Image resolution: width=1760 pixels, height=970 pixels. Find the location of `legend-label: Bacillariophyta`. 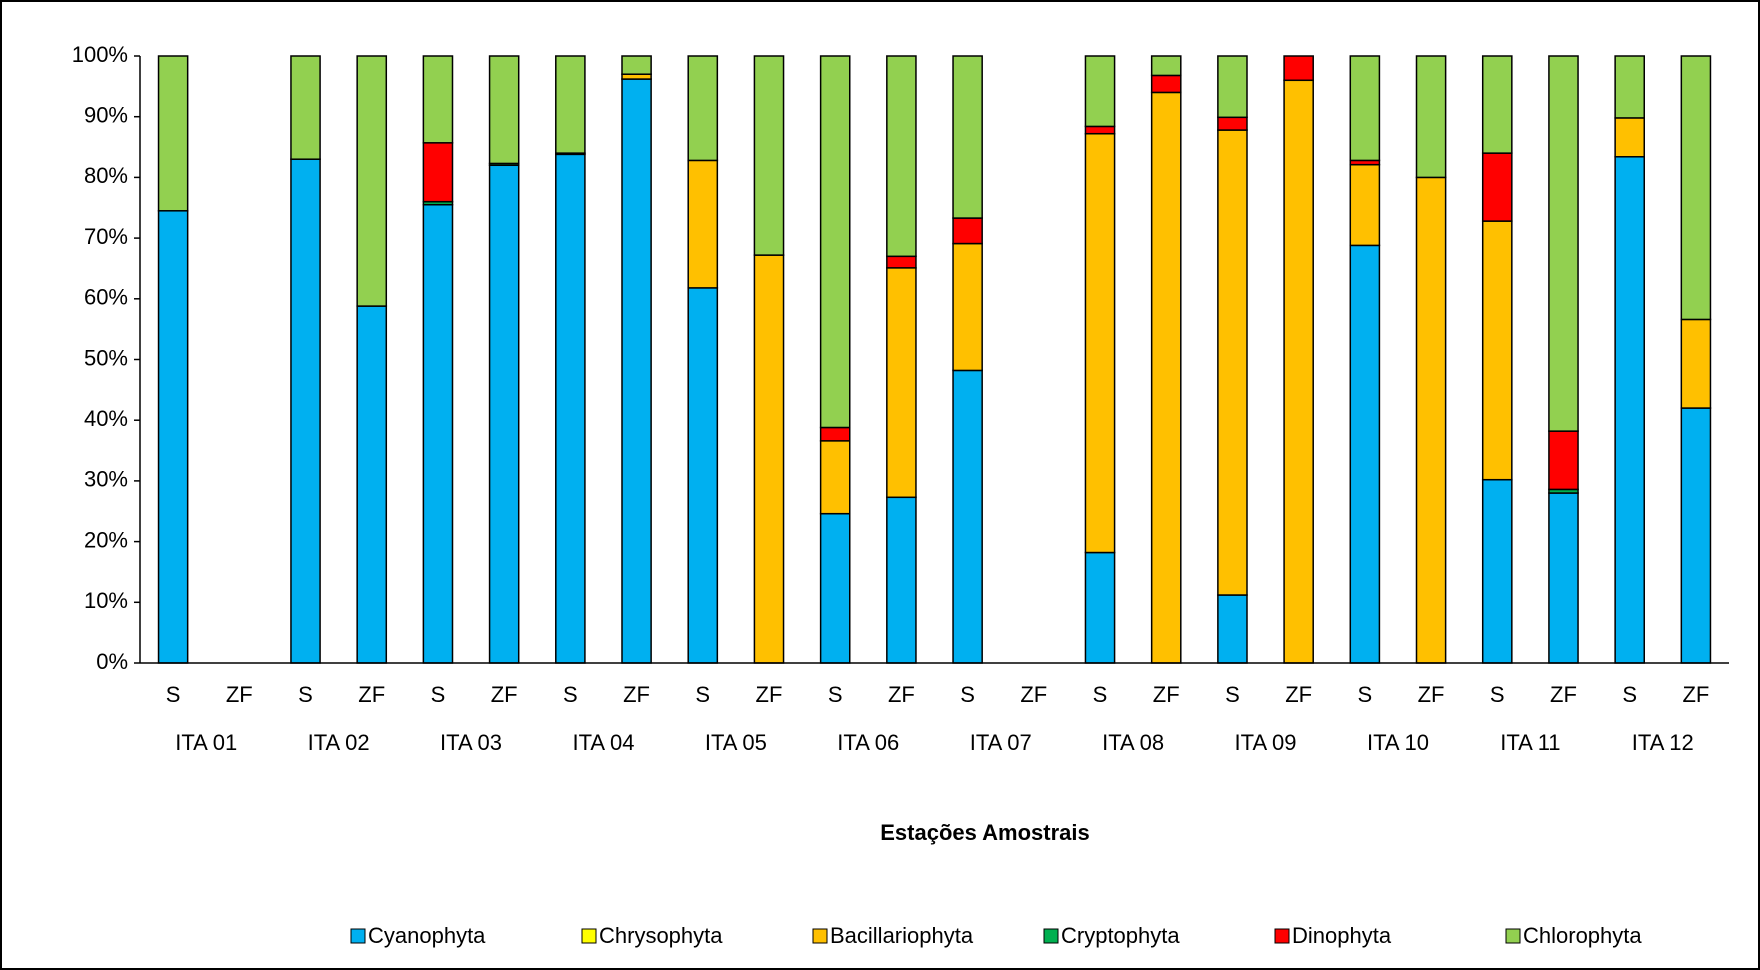

legend-label: Bacillariophyta is located at coordinates (902, 935).